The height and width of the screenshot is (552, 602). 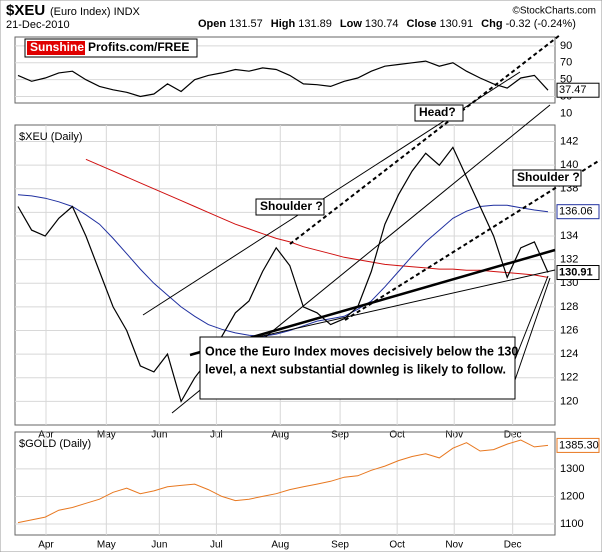 I want to click on y-tick-label: 128, so click(x=569, y=307).